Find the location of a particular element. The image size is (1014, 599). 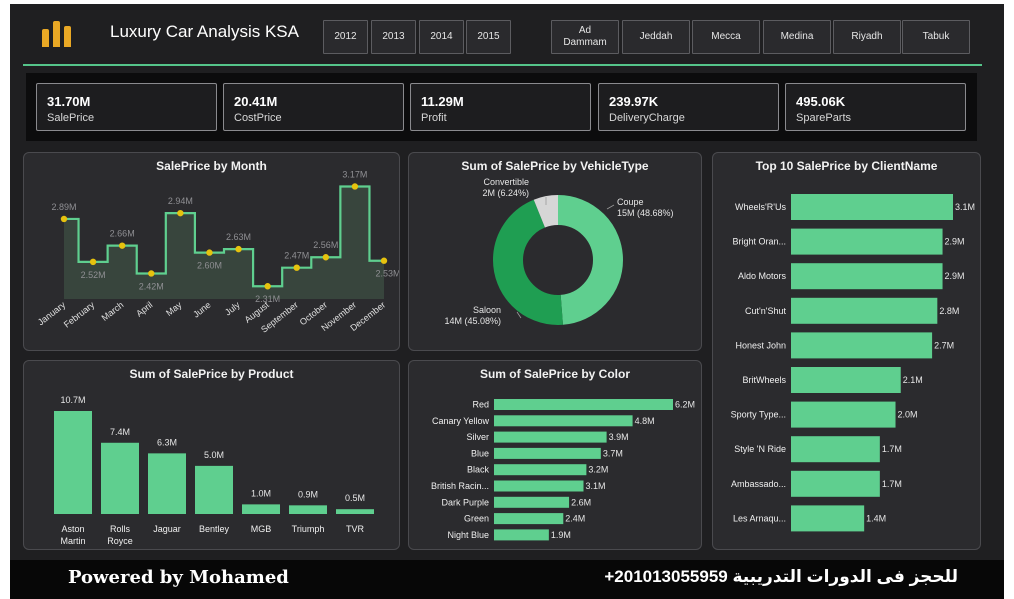

kpi-card-spareparts: 495.06K SpareParts is located at coordinates (875, 107).